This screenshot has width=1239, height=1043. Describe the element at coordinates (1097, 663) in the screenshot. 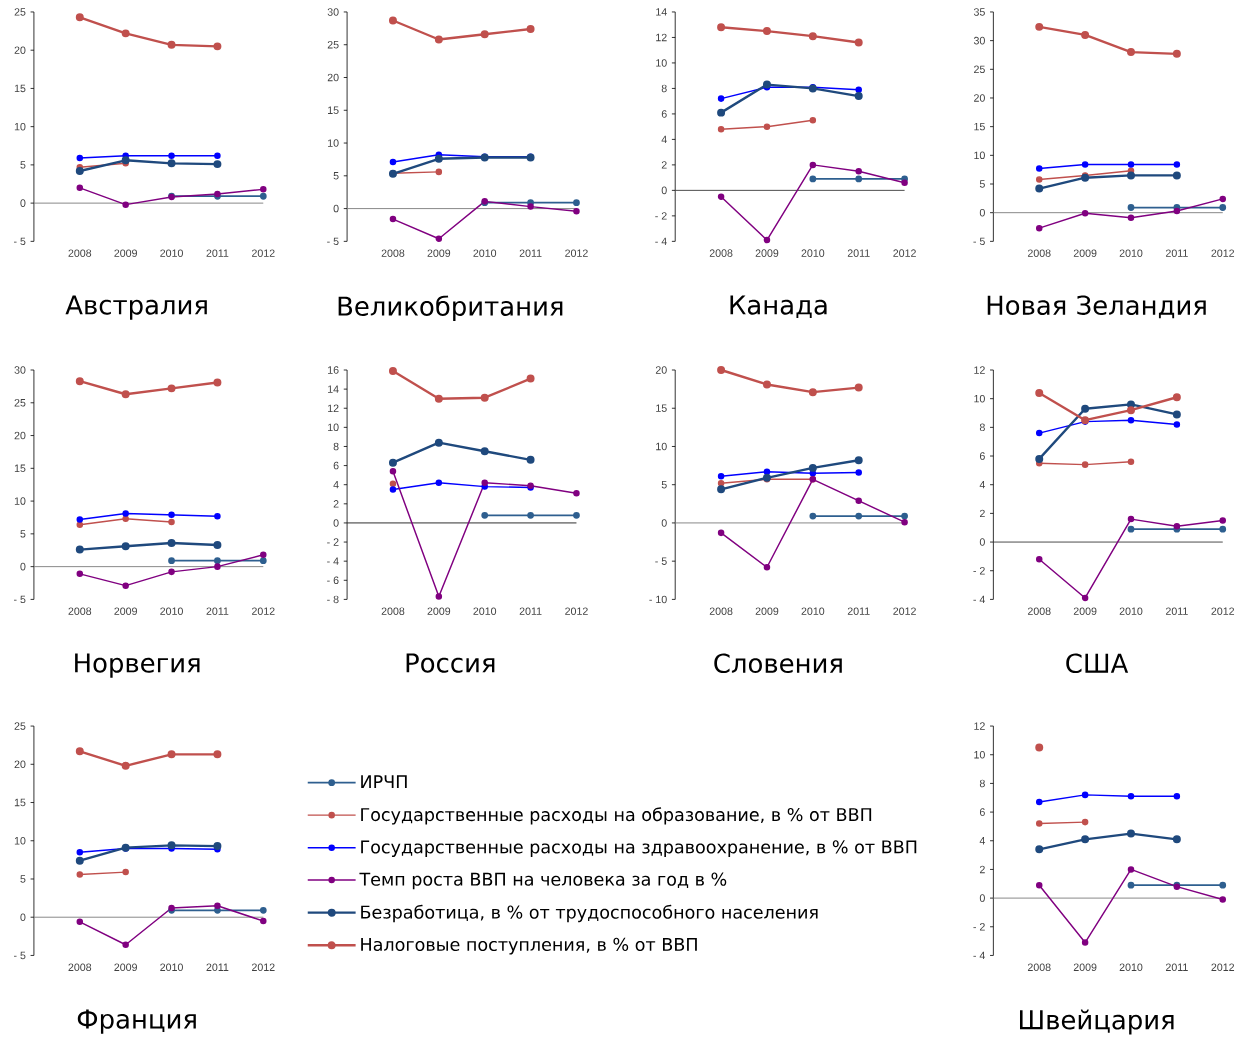

I see `text: США` at that location.